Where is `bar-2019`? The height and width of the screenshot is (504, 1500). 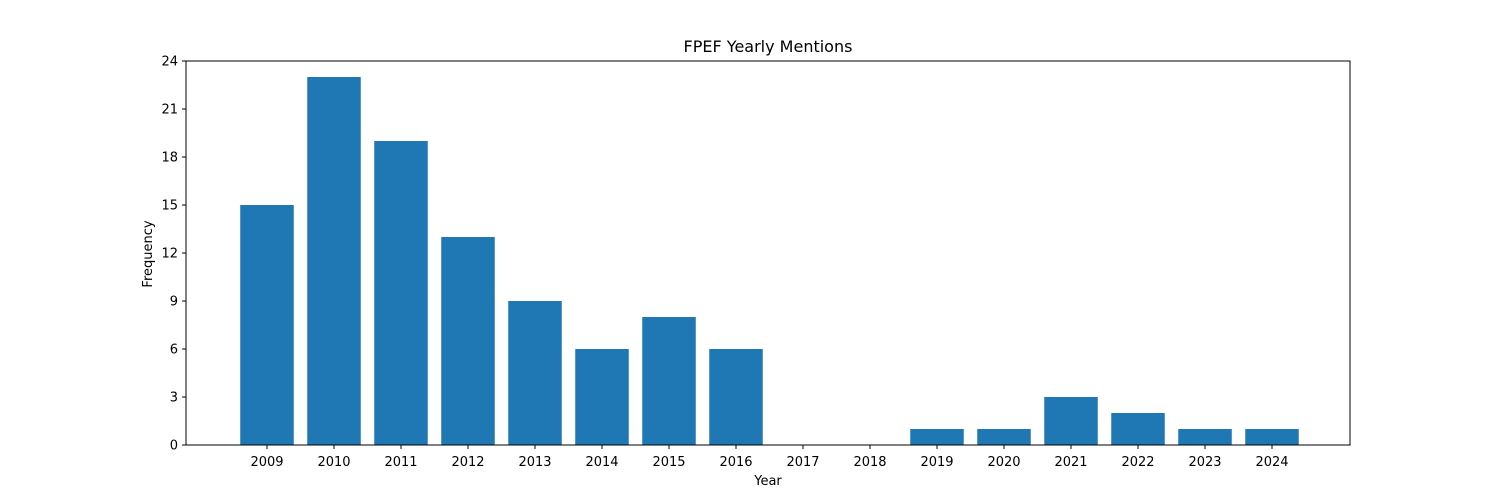
bar-2019 is located at coordinates (937, 437).